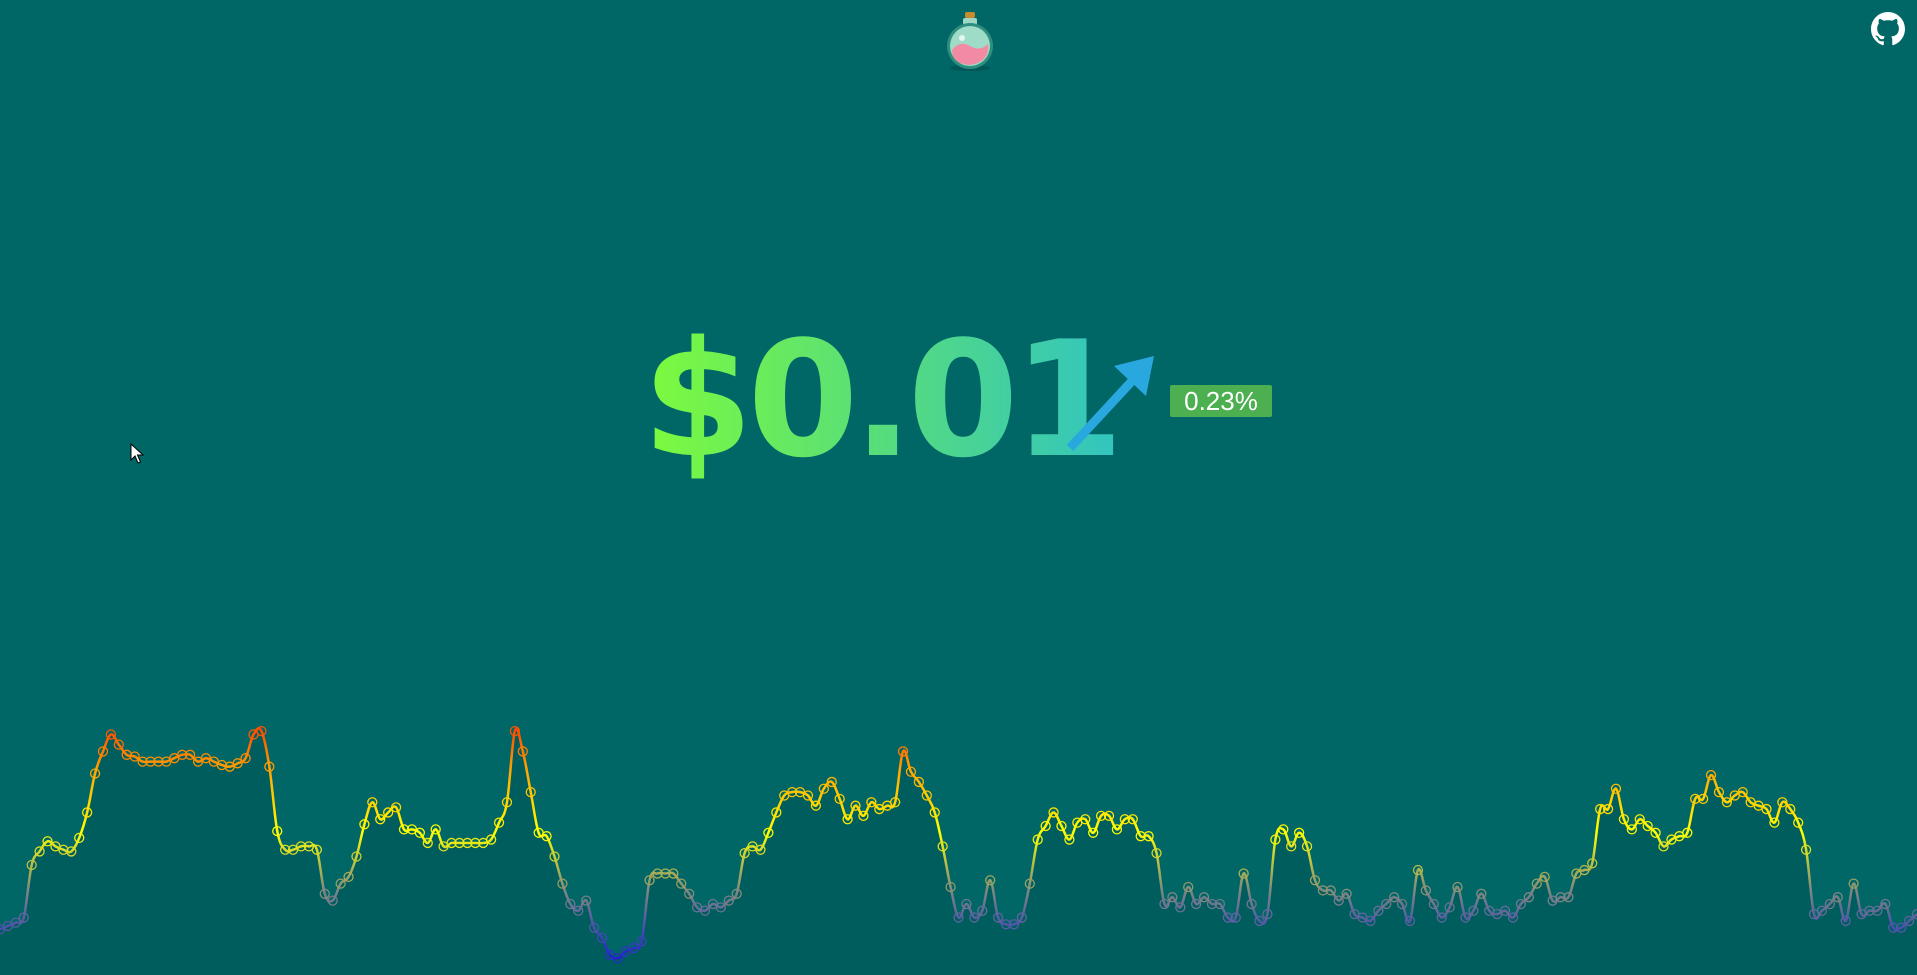 Image resolution: width=1917 pixels, height=975 pixels. Describe the element at coordinates (1888, 29) in the screenshot. I see `github-icon` at that location.